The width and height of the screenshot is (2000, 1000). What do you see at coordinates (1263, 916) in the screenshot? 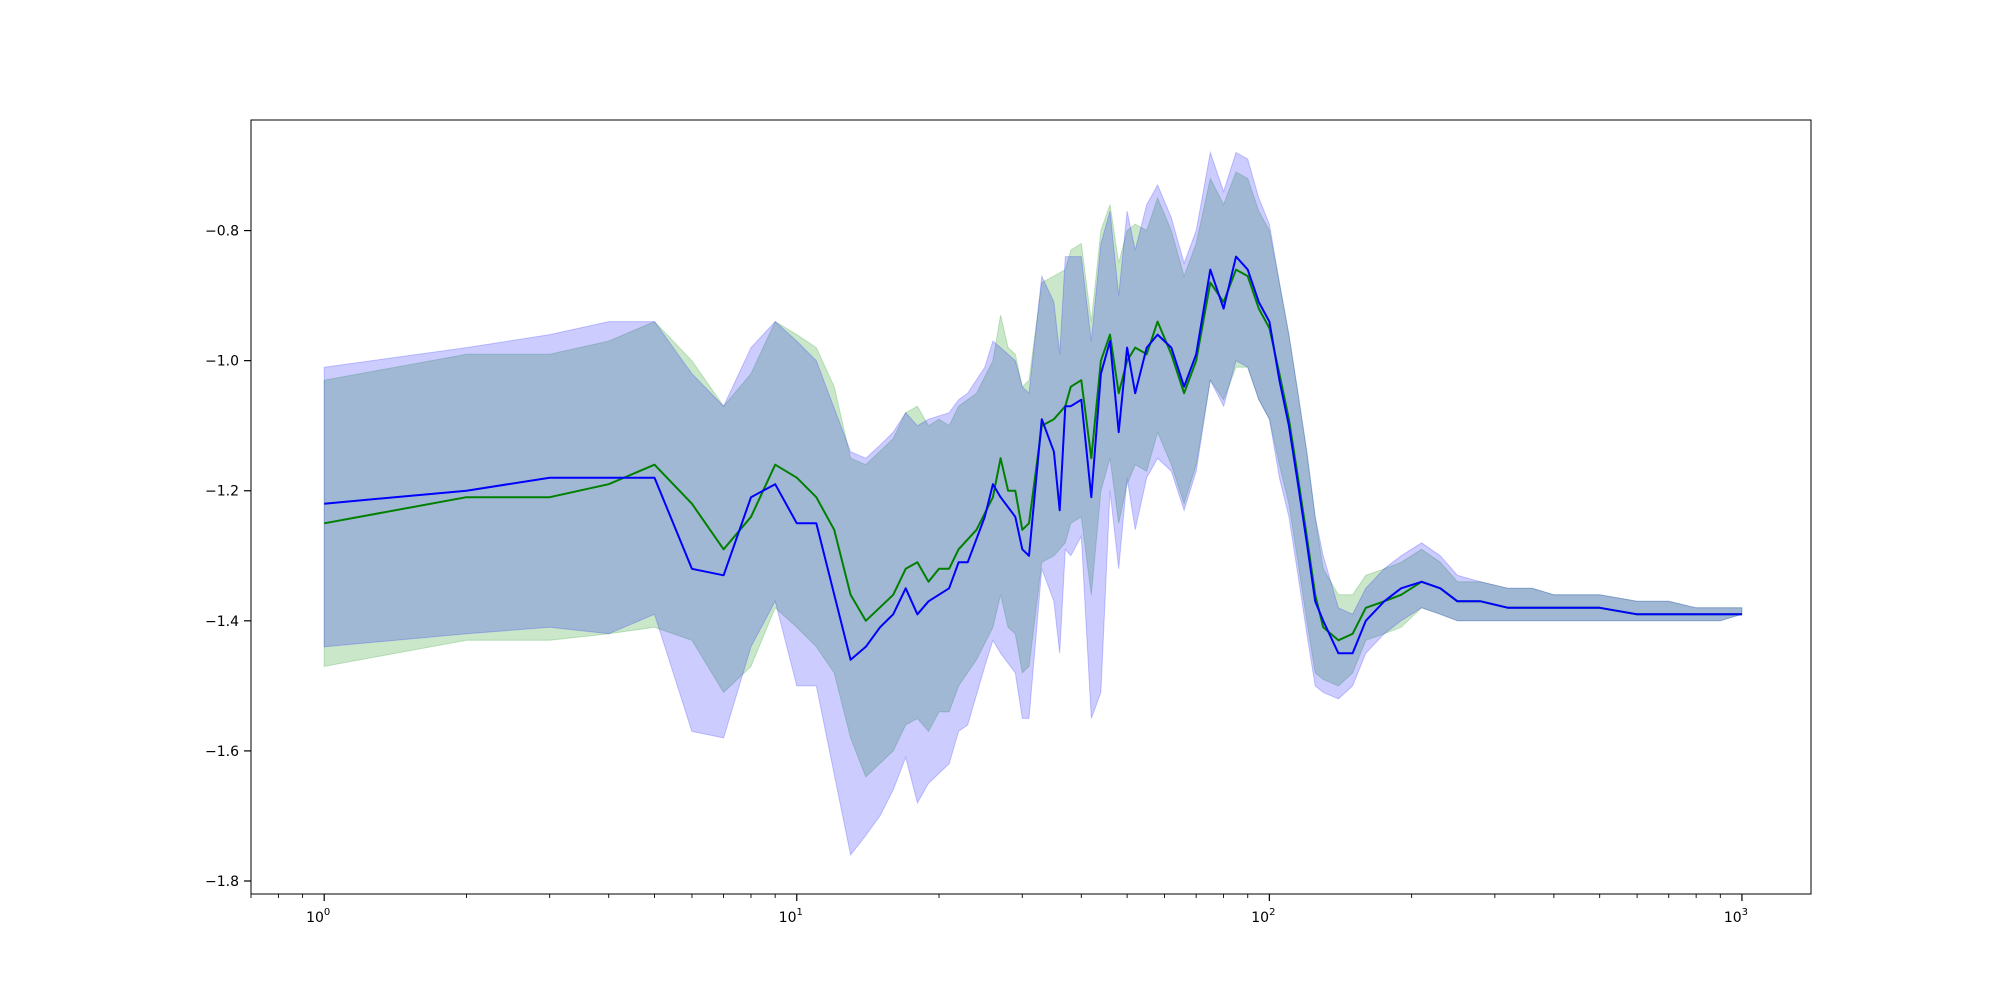
I see `x-tick-label: 10²` at bounding box center [1263, 916].